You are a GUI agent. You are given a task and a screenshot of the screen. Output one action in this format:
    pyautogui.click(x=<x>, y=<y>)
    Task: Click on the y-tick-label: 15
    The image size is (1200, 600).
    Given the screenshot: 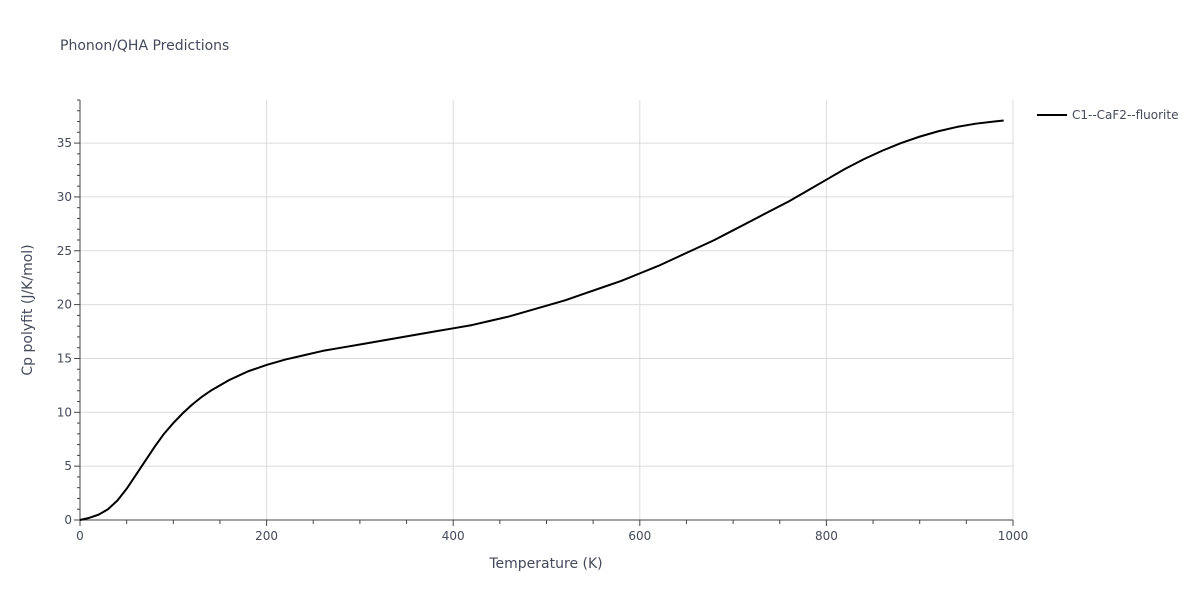 What is the action you would take?
    pyautogui.click(x=64, y=358)
    